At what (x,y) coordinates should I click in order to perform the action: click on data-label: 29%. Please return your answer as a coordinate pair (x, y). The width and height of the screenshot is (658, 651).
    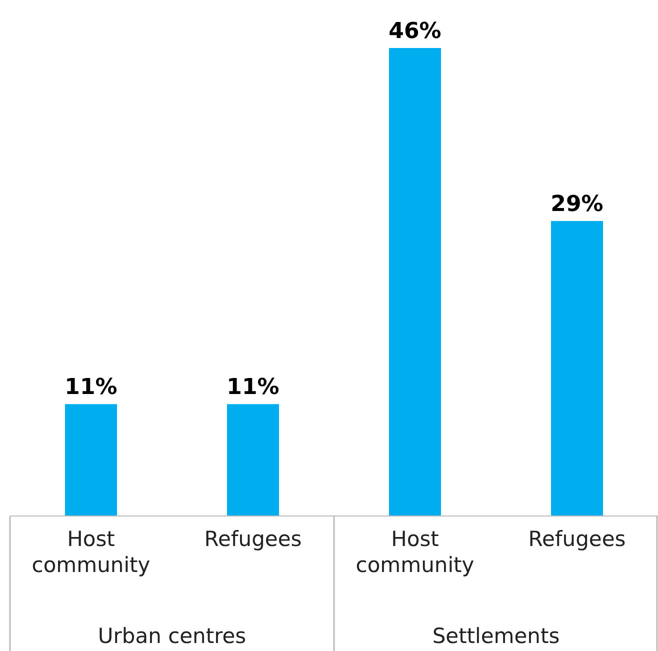
    Looking at the image, I should click on (577, 204).